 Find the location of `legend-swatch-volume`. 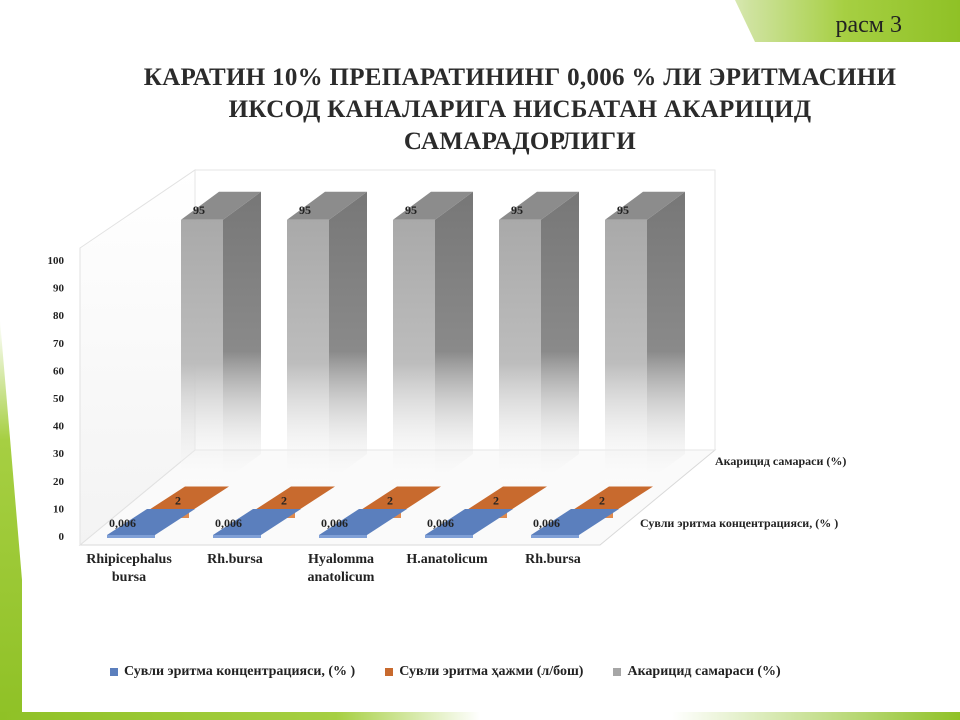

legend-swatch-volume is located at coordinates (389, 672).